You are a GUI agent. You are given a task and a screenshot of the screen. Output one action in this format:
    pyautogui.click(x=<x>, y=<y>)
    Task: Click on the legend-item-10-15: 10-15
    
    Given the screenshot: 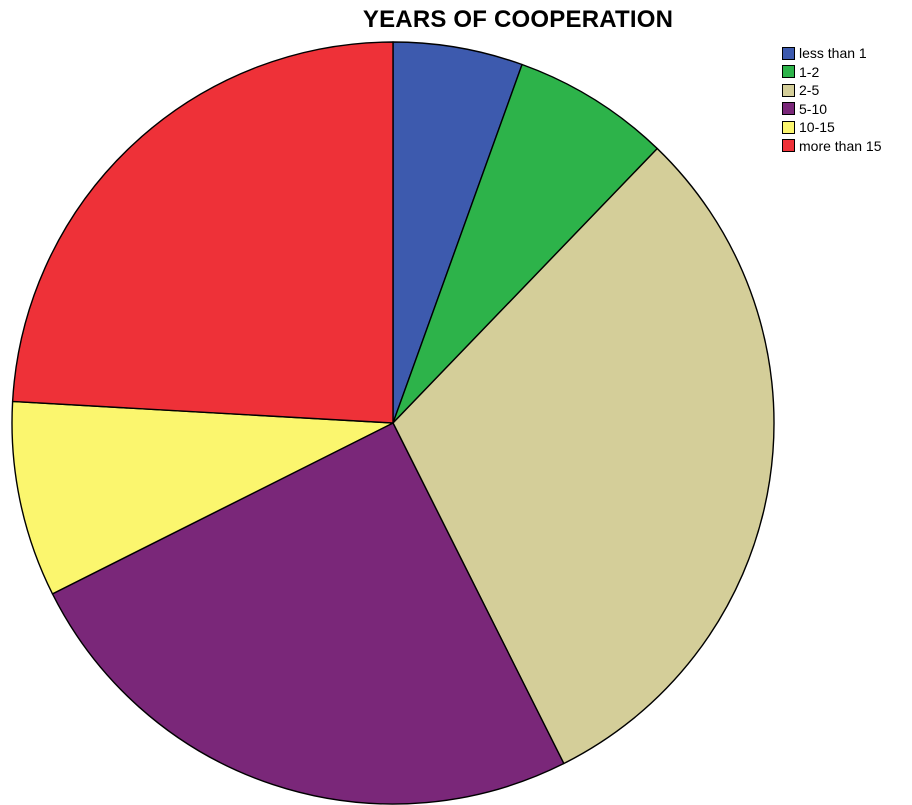 What is the action you would take?
    pyautogui.click(x=832, y=127)
    